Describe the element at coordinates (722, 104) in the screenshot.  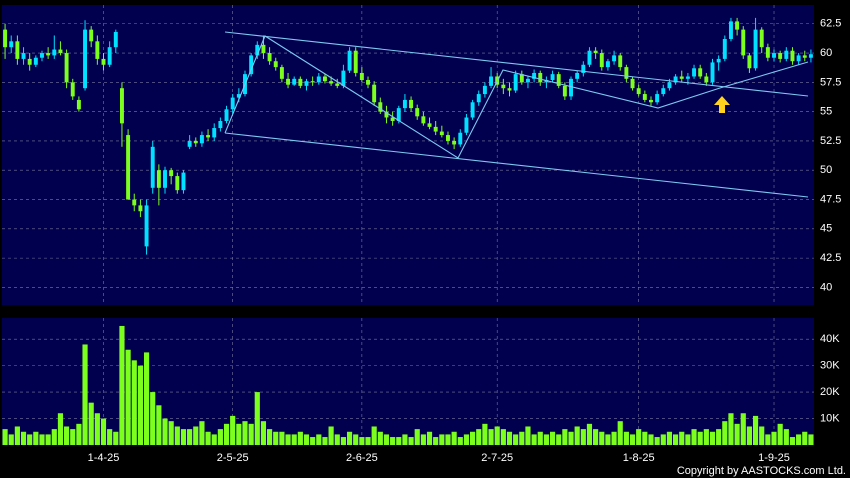
I see `arrow-icon` at that location.